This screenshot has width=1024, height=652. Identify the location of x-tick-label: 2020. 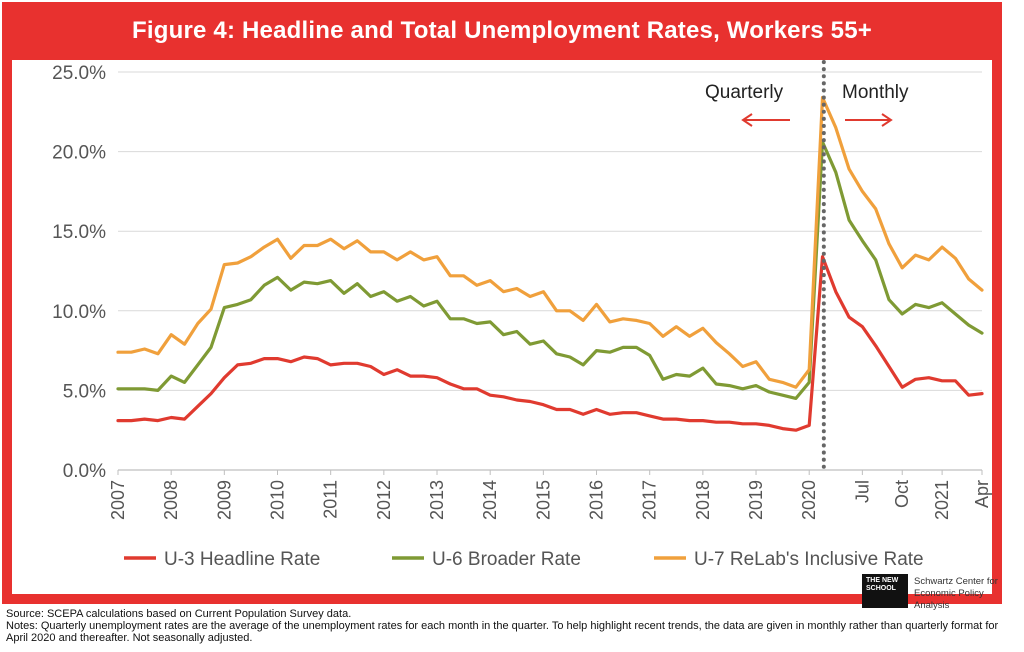
(809, 500).